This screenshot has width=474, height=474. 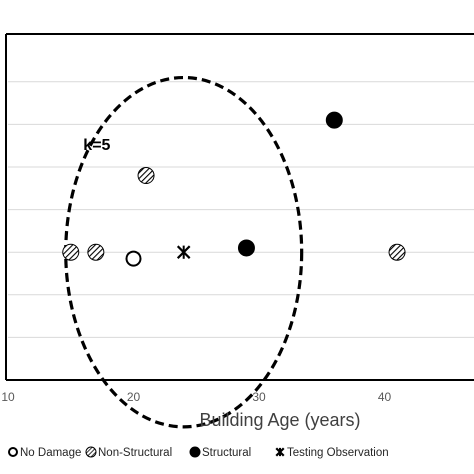 What do you see at coordinates (259, 397) in the screenshot?
I see `x-tick-label-30: 30` at bounding box center [259, 397].